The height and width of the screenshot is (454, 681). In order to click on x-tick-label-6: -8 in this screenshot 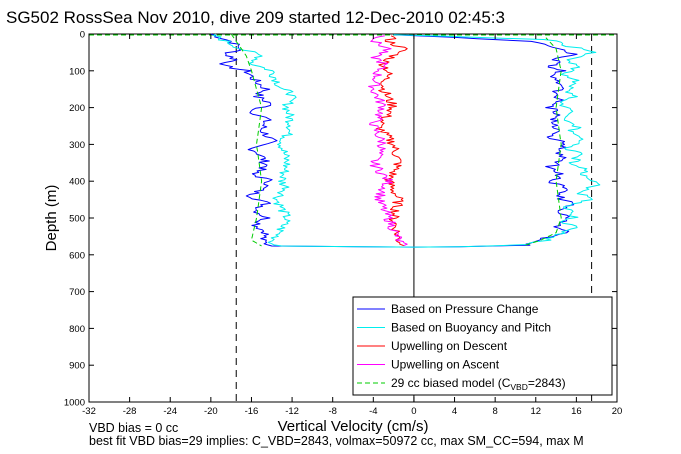, I will do `click(332, 411)`.